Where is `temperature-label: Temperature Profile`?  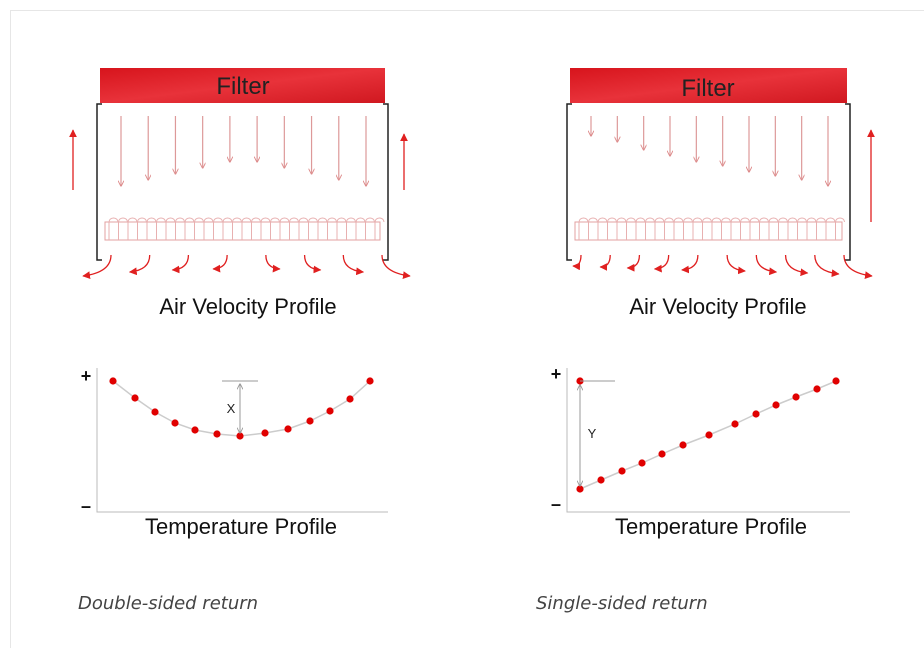
temperature-label: Temperature Profile is located at coordinates (241, 526).